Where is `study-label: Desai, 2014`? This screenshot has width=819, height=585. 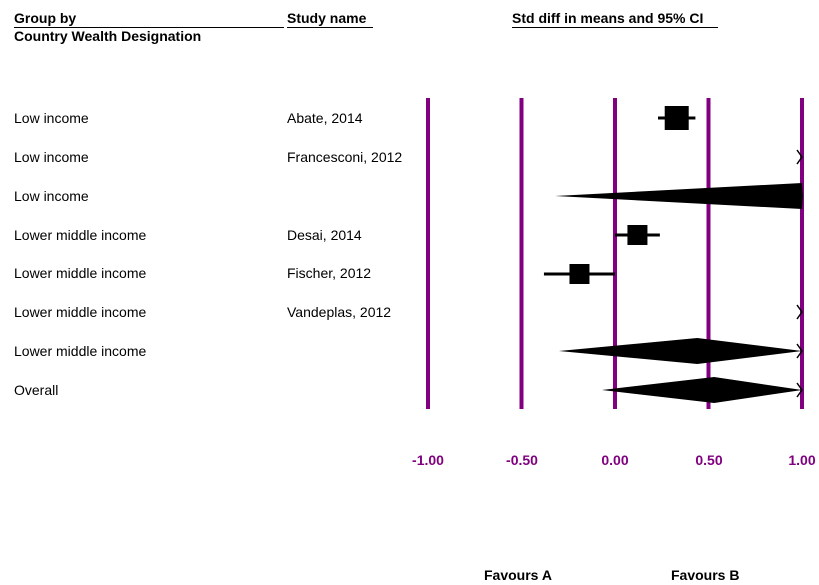 study-label: Desai, 2014 is located at coordinates (324, 235).